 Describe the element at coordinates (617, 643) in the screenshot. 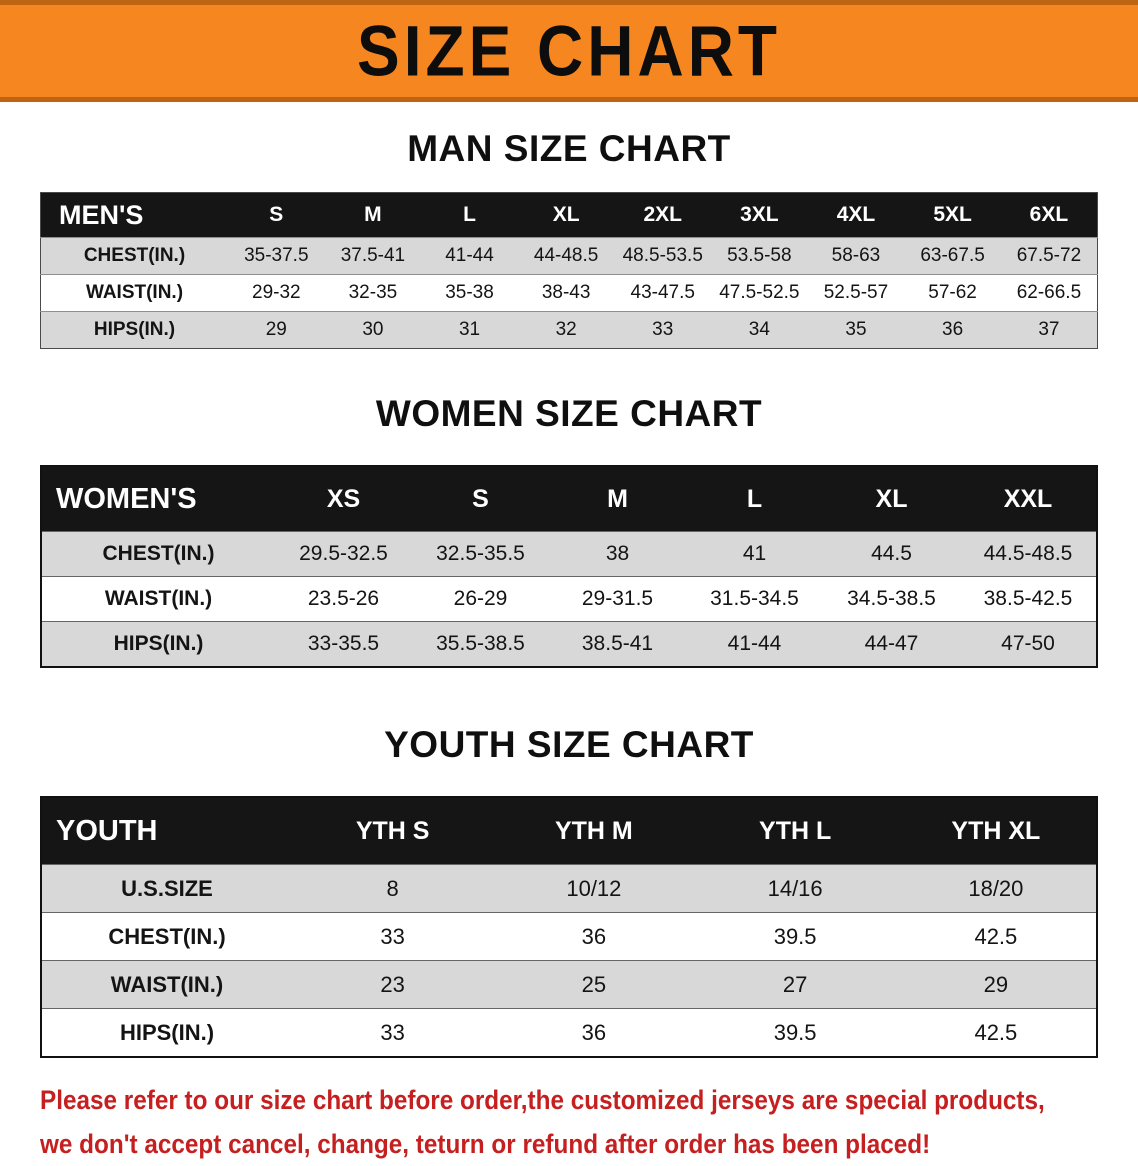

I see `size-value: 38.5-41` at that location.